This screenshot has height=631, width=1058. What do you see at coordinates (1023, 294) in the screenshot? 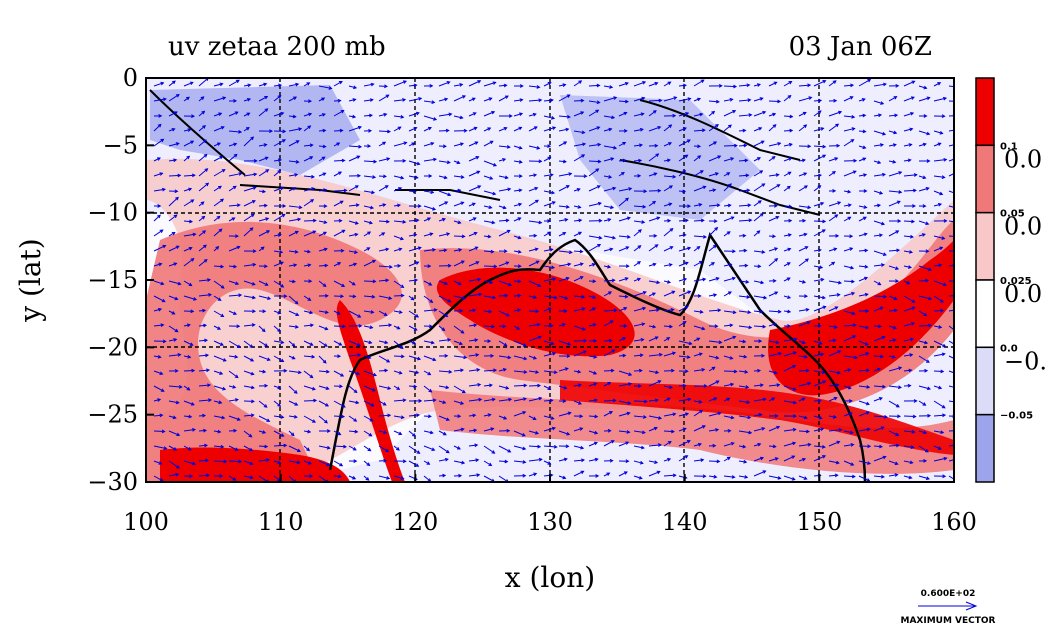
I see `colorbar-big-label: 0.0` at bounding box center [1023, 294].